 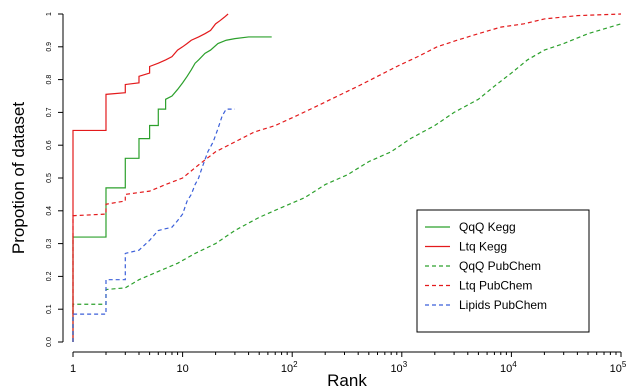 I want to click on legend-label: QqQ PubChem, so click(x=500, y=266).